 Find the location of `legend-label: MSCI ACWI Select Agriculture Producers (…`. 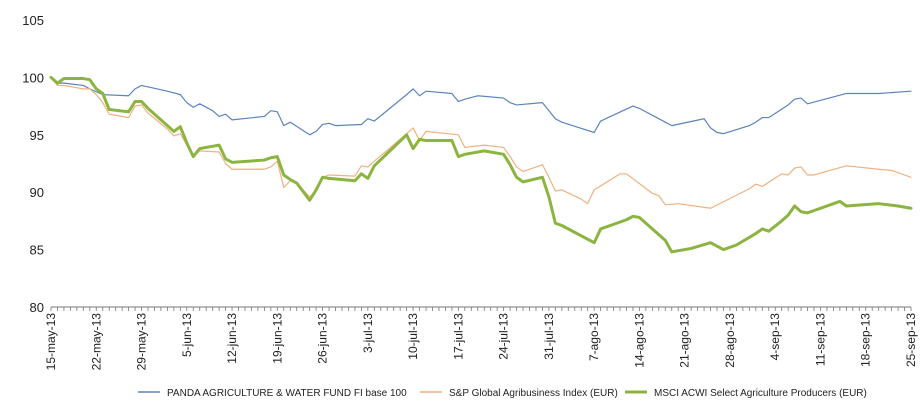

legend-label: MSCI ACWI Select Agriculture Producers (… is located at coordinates (760, 393).